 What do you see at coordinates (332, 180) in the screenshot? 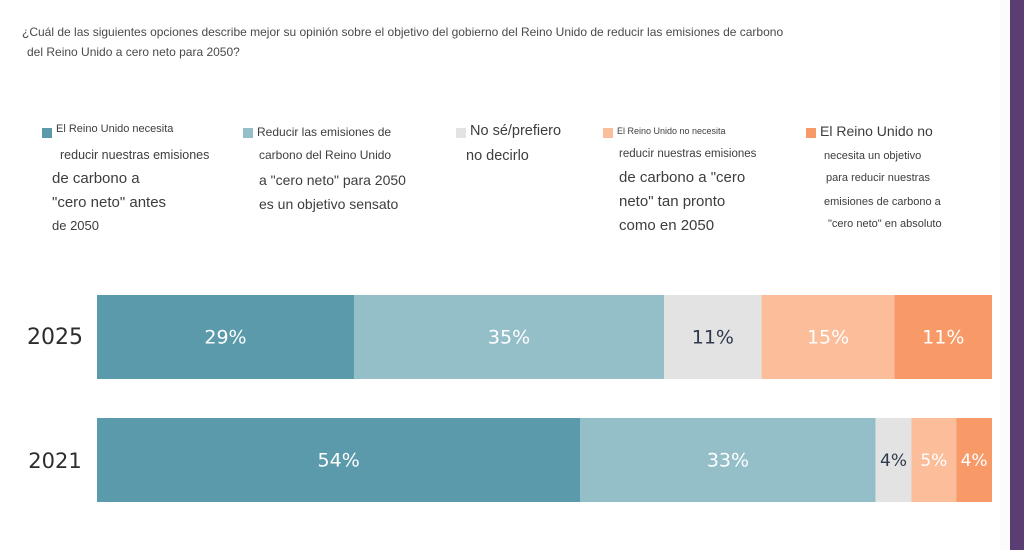
I see `legend-item-2-line-3: a "cero neto" para 2050` at bounding box center [332, 180].